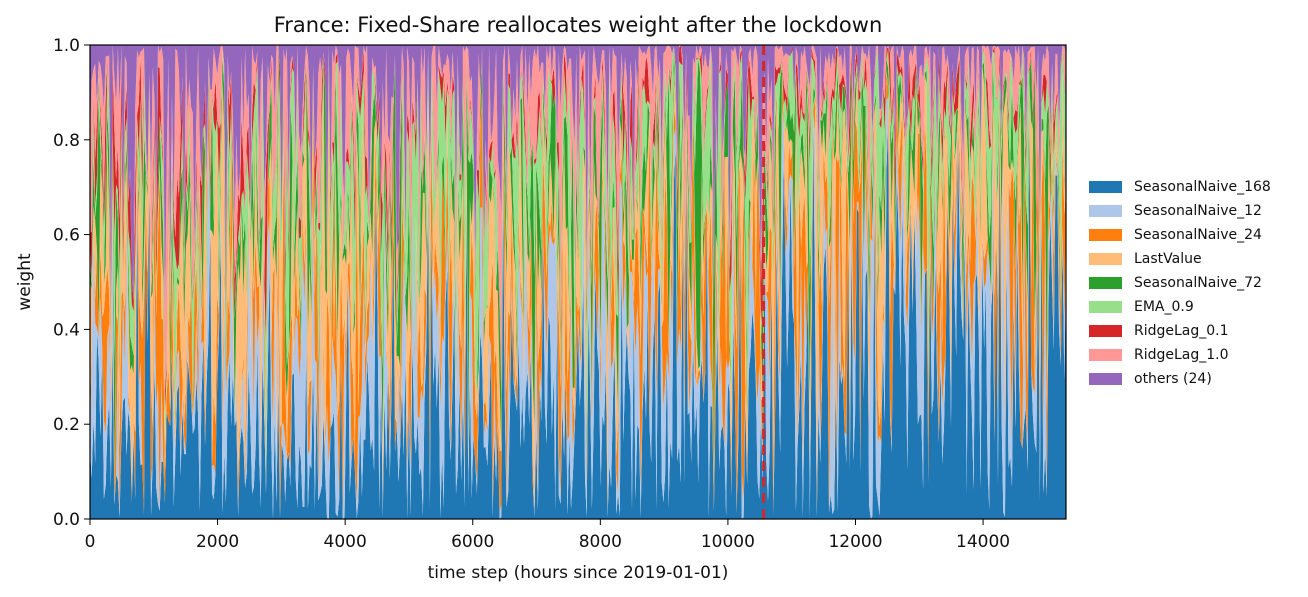 The image size is (1308, 597). What do you see at coordinates (1198, 235) in the screenshot?
I see `legend-label: SeasonalNaive_24` at bounding box center [1198, 235].